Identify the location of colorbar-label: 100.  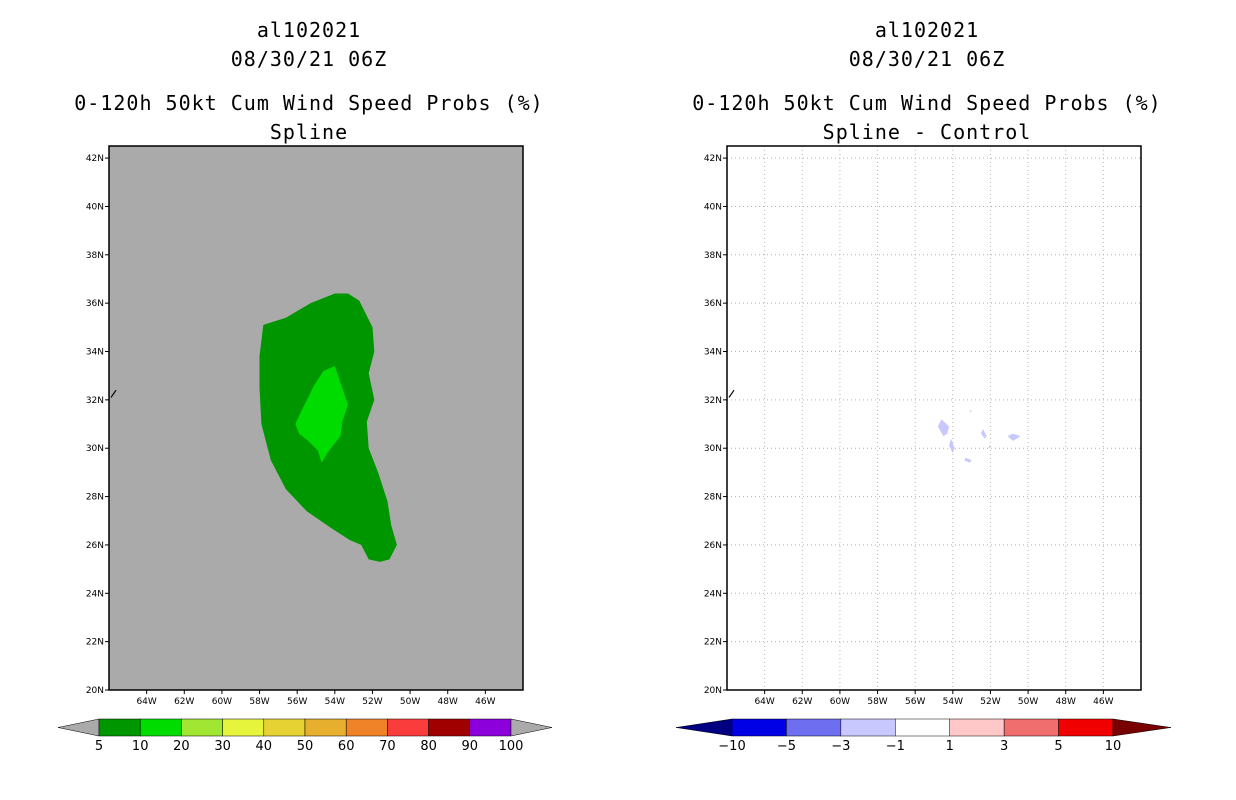
(511, 746).